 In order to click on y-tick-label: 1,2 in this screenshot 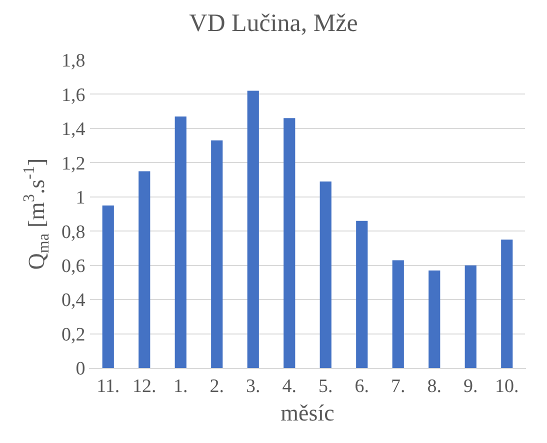, I will do `click(73, 163)`.